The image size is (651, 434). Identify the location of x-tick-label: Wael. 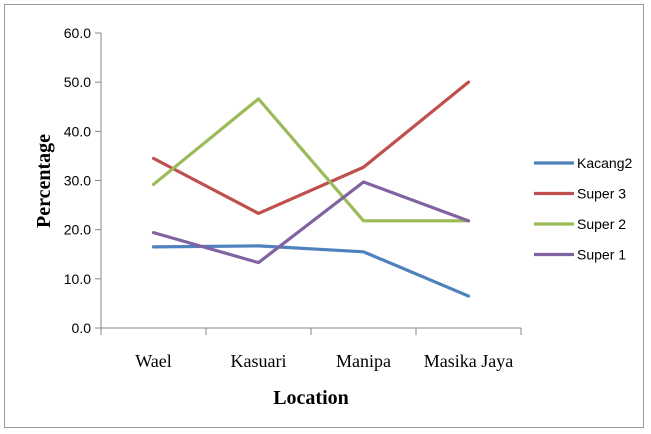
(153, 361).